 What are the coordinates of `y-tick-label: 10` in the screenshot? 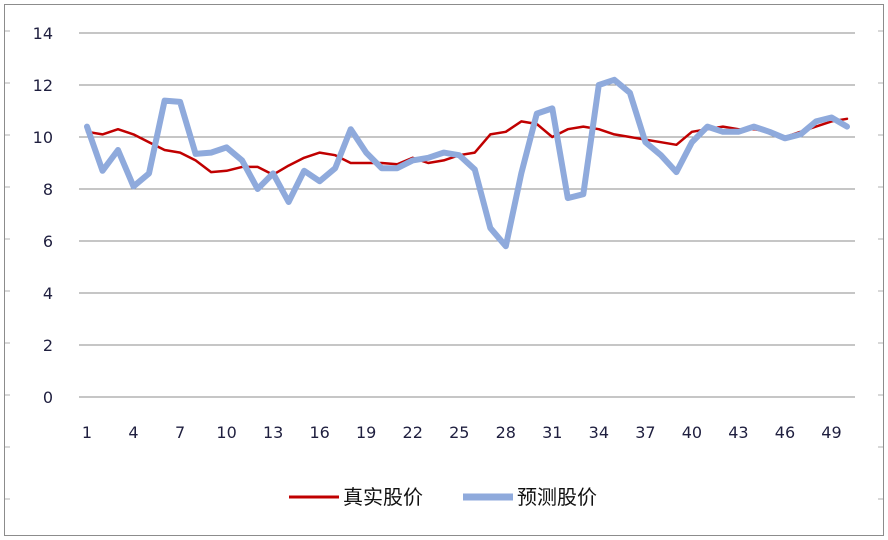 It's located at (43, 137).